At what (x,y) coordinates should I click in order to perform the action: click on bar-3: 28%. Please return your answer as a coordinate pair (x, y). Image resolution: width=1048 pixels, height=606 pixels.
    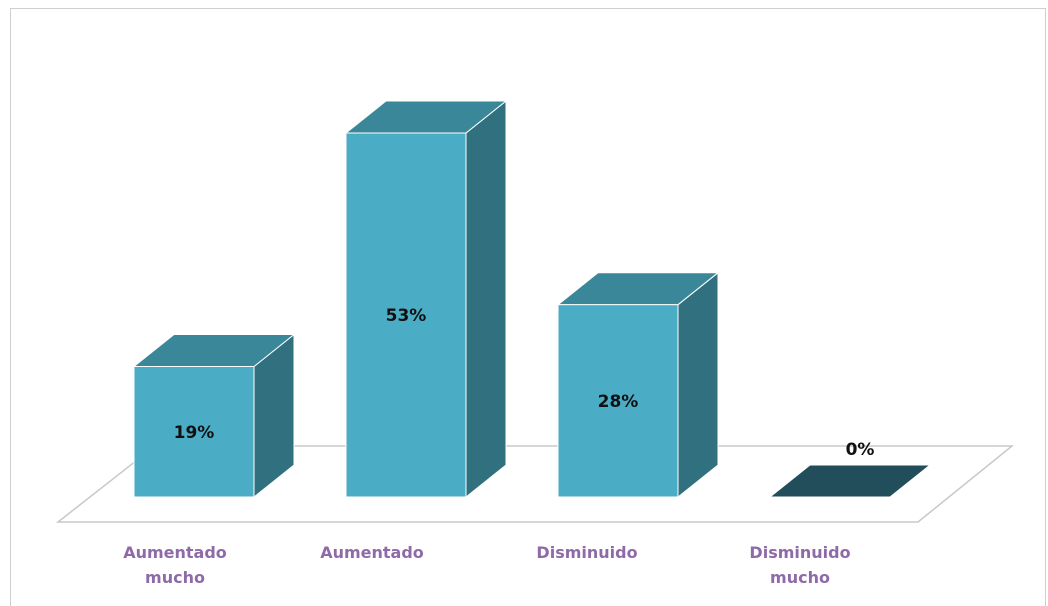
    Looking at the image, I should click on (638, 385).